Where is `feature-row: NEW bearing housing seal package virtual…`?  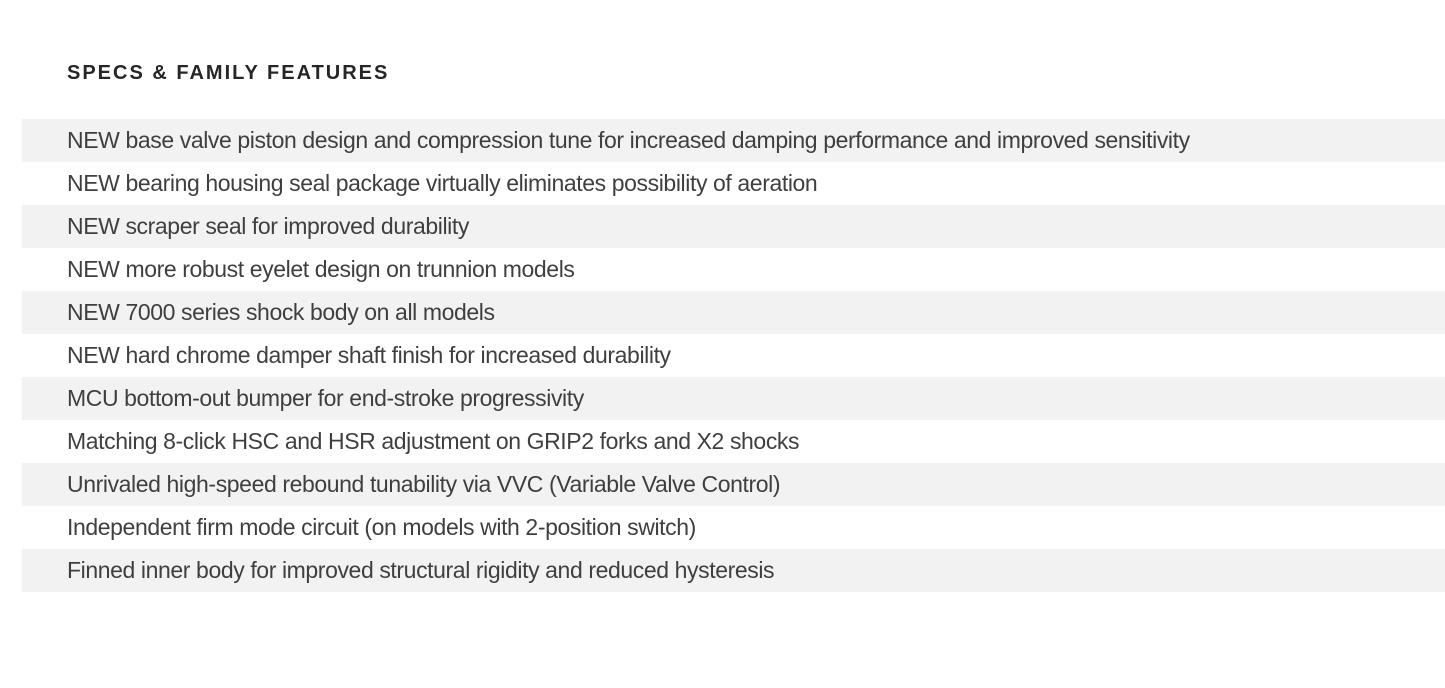
feature-row: NEW bearing housing seal package virtual… is located at coordinates (733, 183).